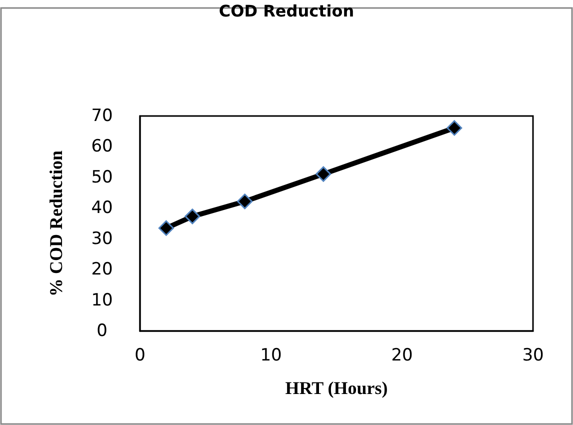  I want to click on y-tick-label: 30, so click(102, 238).